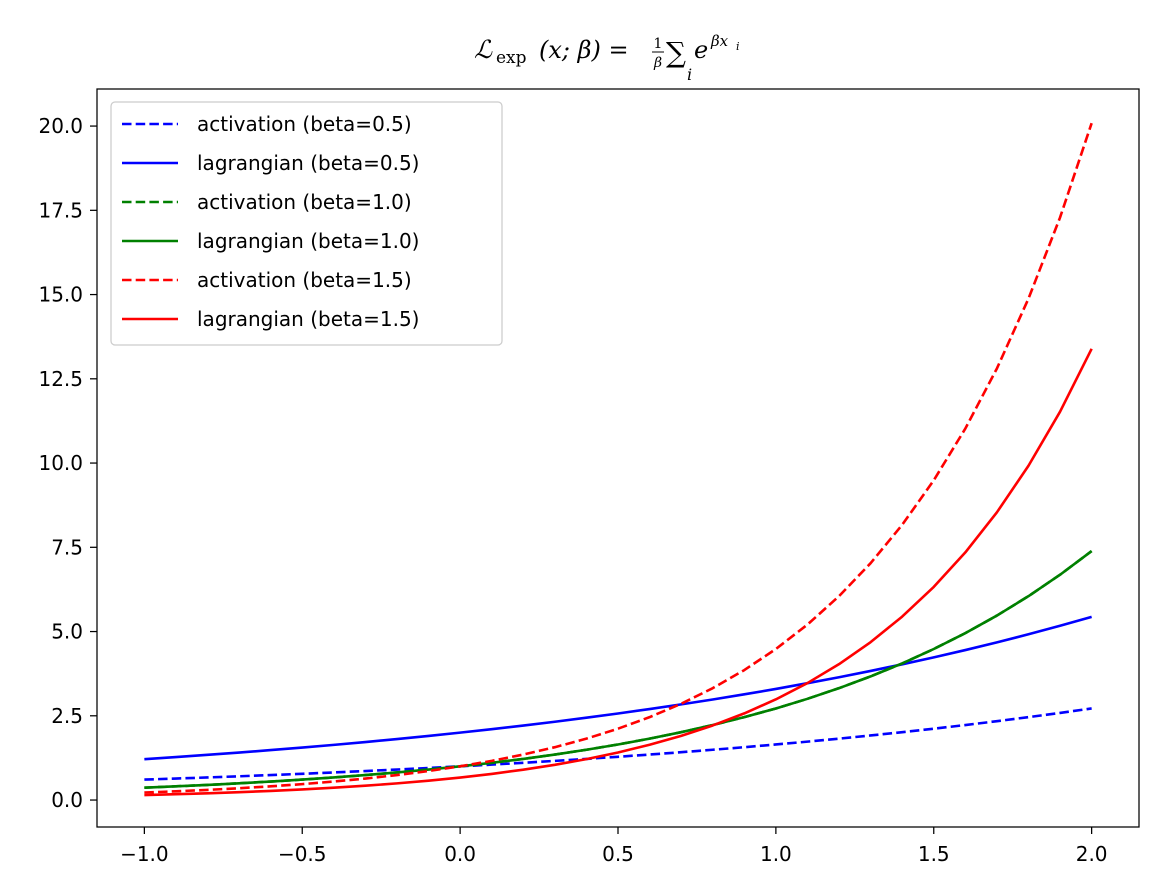 The height and width of the screenshot is (891, 1158). I want to click on legend-label-5: lagrangian (beta=1.5), so click(308, 319).